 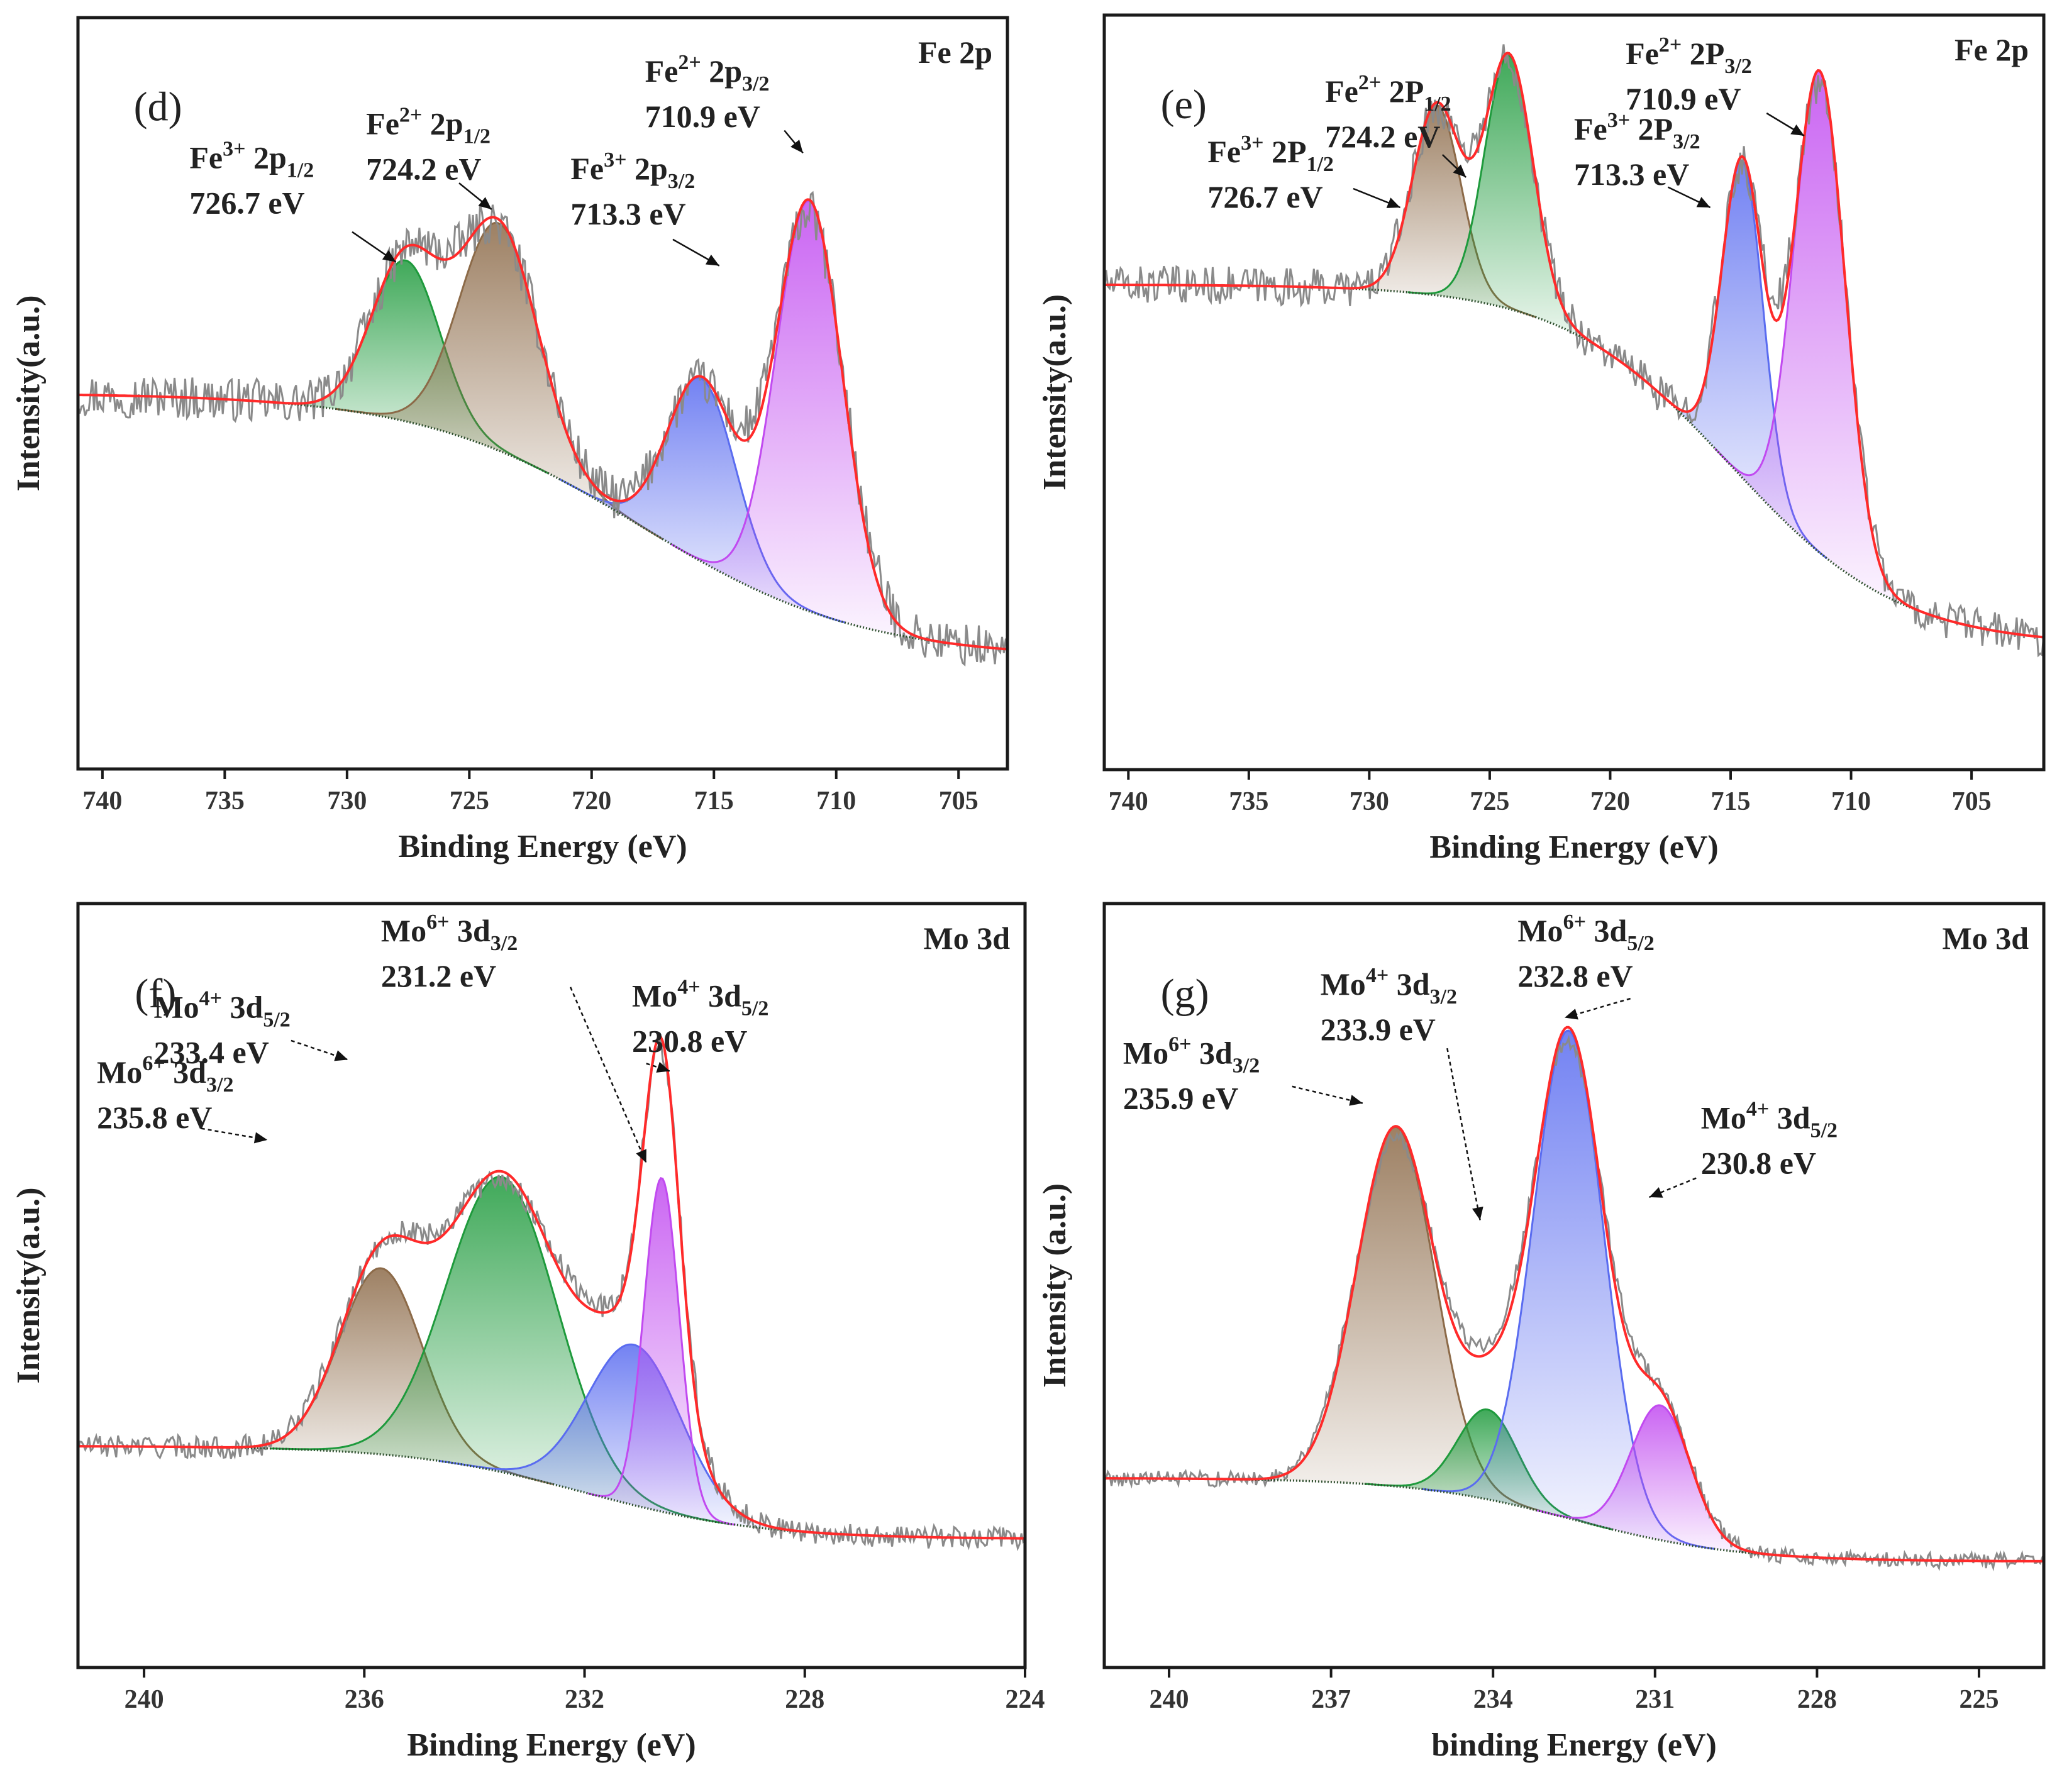 What do you see at coordinates (439, 976) in the screenshot?
I see `annotation-energy: 231.2 eV` at bounding box center [439, 976].